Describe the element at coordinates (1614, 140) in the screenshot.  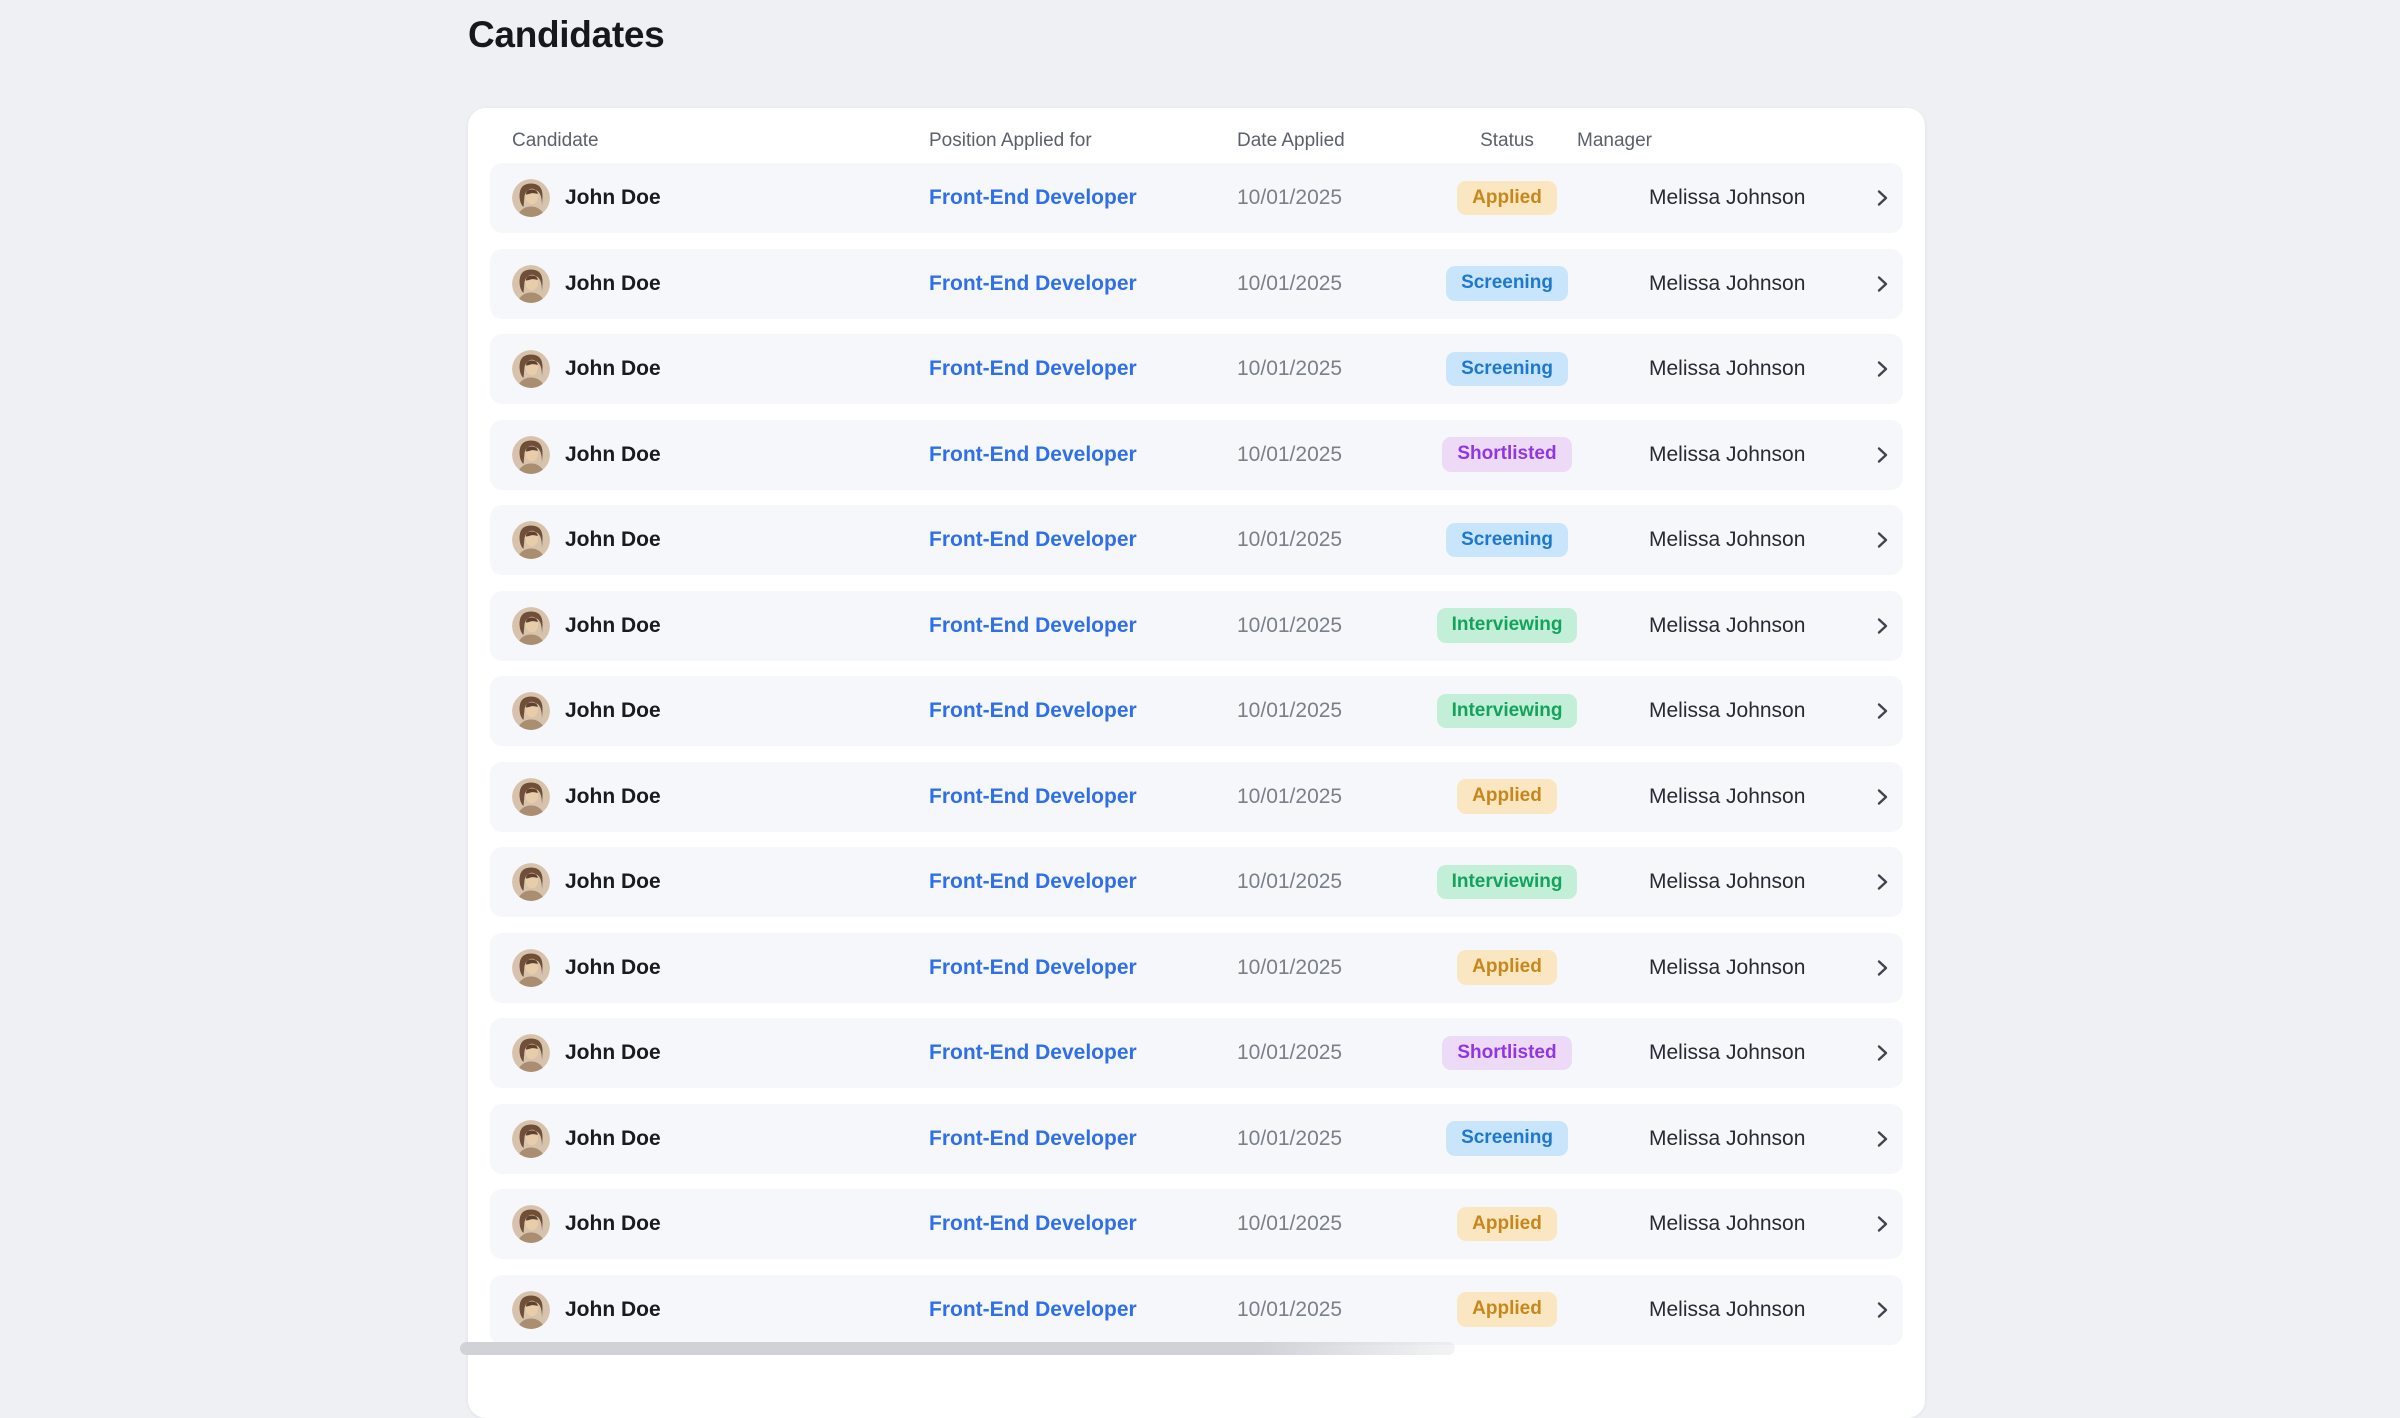
I see `column-header-manager: Manager` at that location.